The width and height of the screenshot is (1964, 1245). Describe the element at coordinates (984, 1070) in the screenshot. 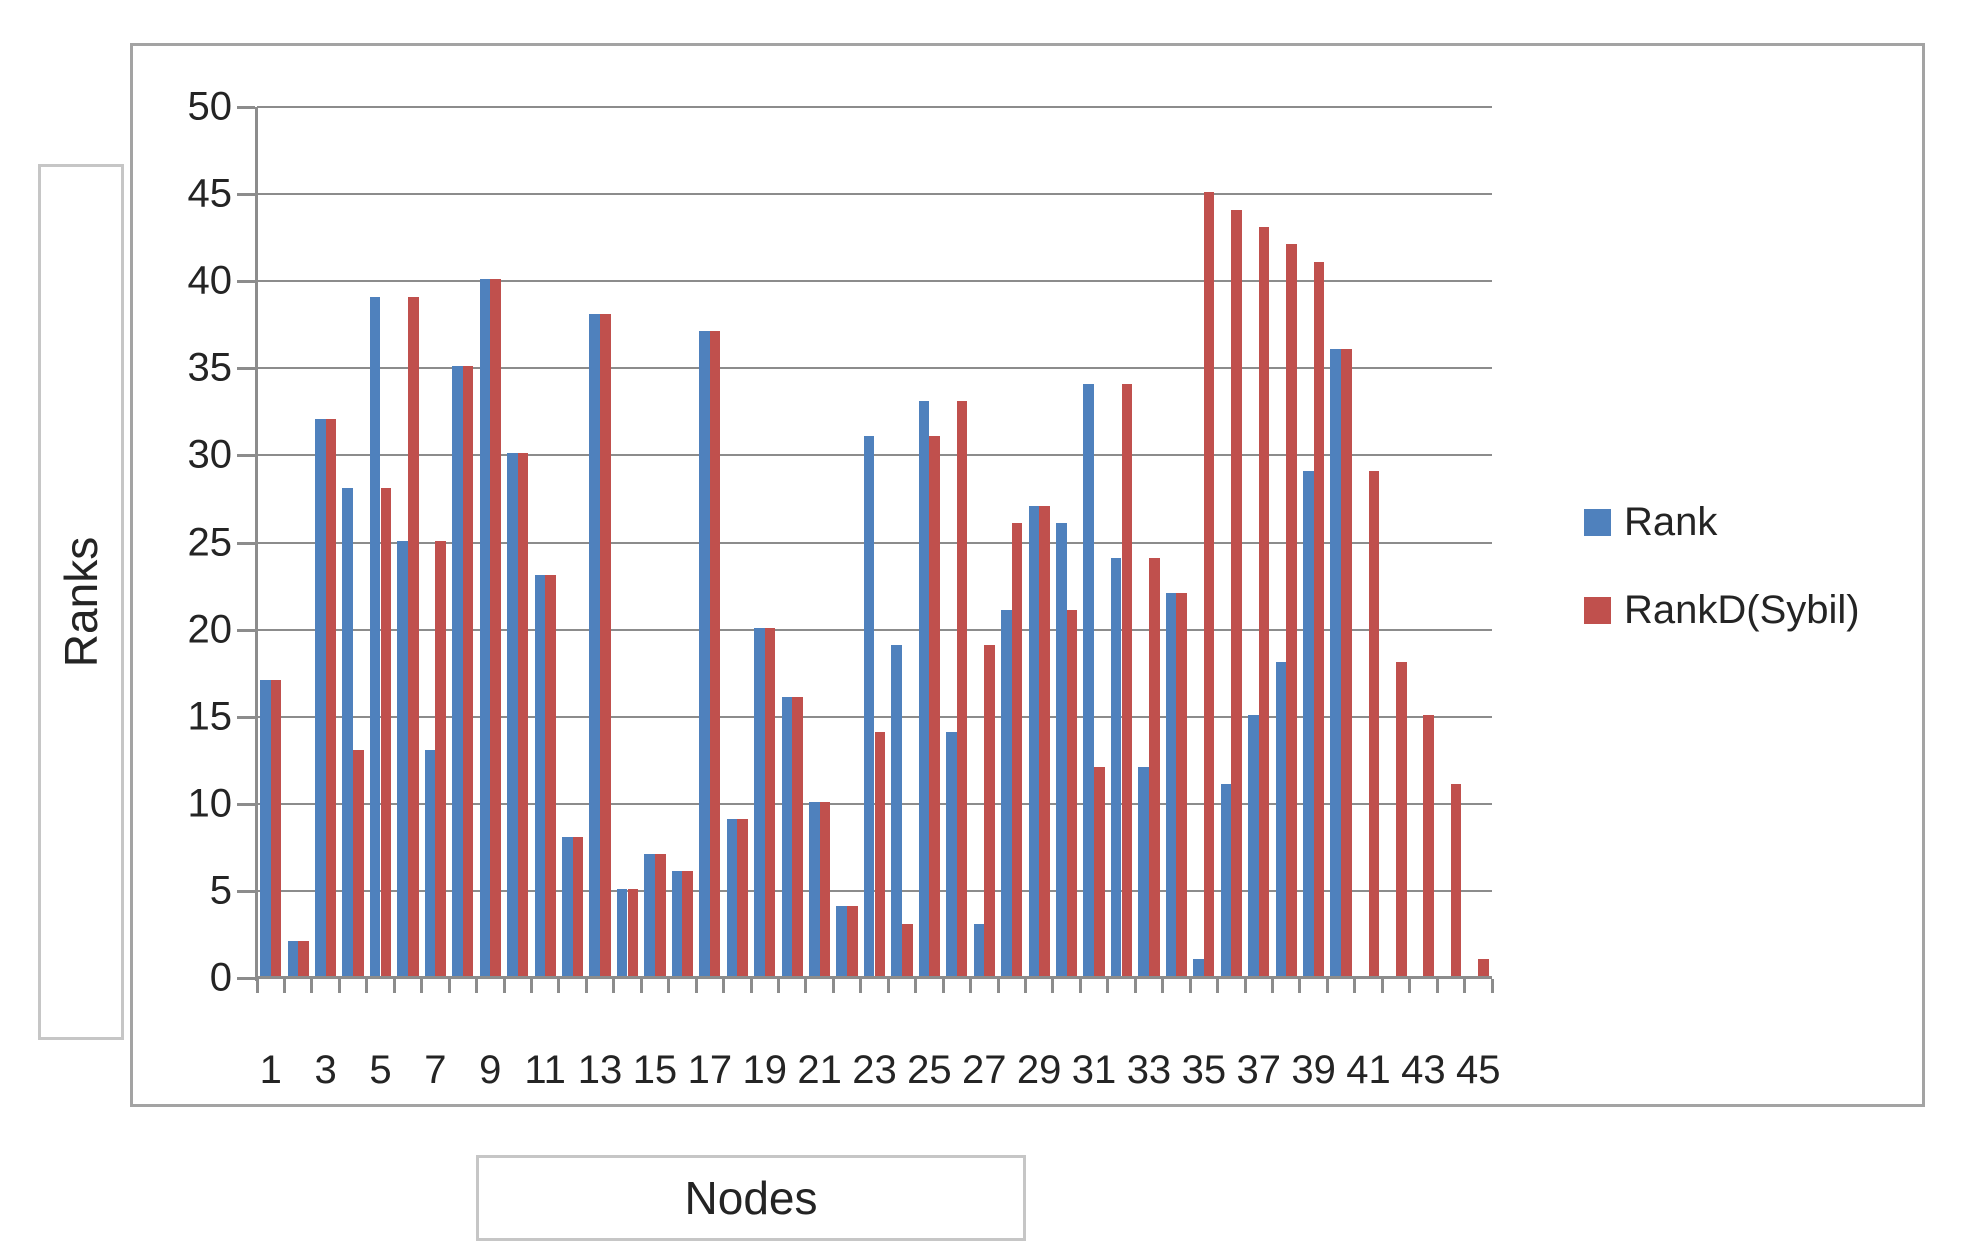

I see `x-tick-label-27: 27` at that location.